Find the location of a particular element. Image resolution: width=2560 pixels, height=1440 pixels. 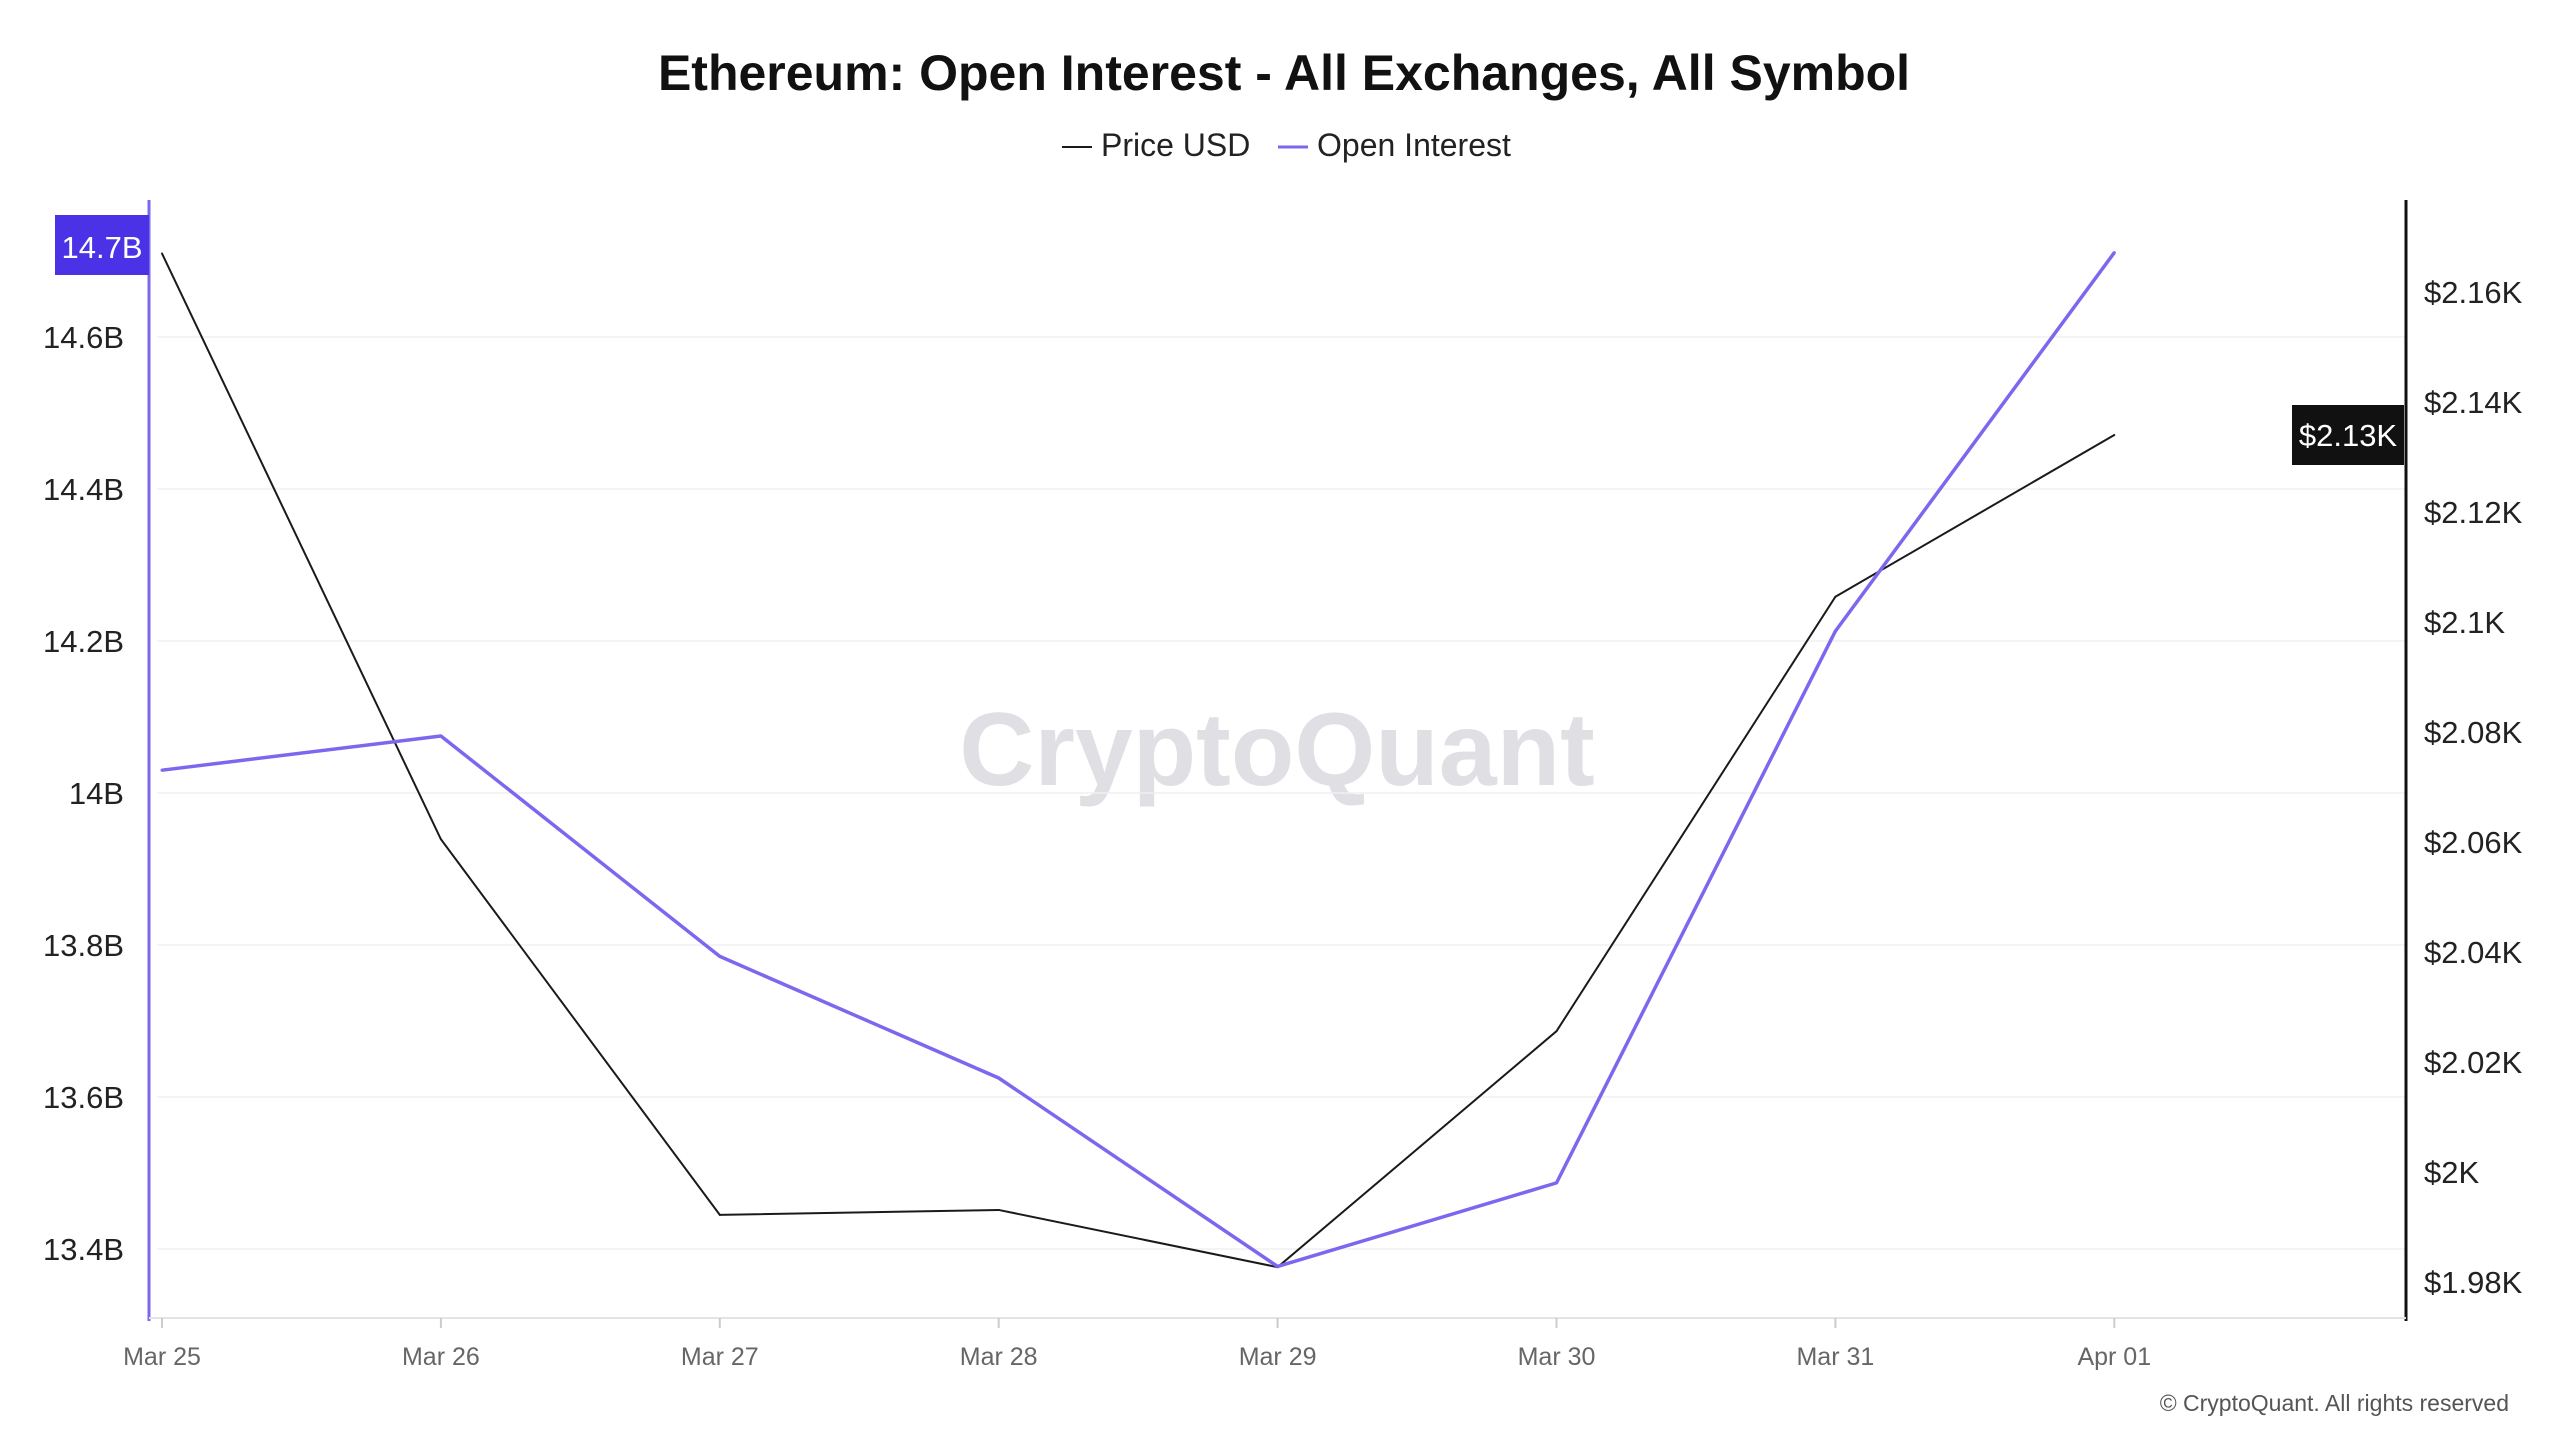

right-tick-label: $2.02K is located at coordinates (2473, 1062).